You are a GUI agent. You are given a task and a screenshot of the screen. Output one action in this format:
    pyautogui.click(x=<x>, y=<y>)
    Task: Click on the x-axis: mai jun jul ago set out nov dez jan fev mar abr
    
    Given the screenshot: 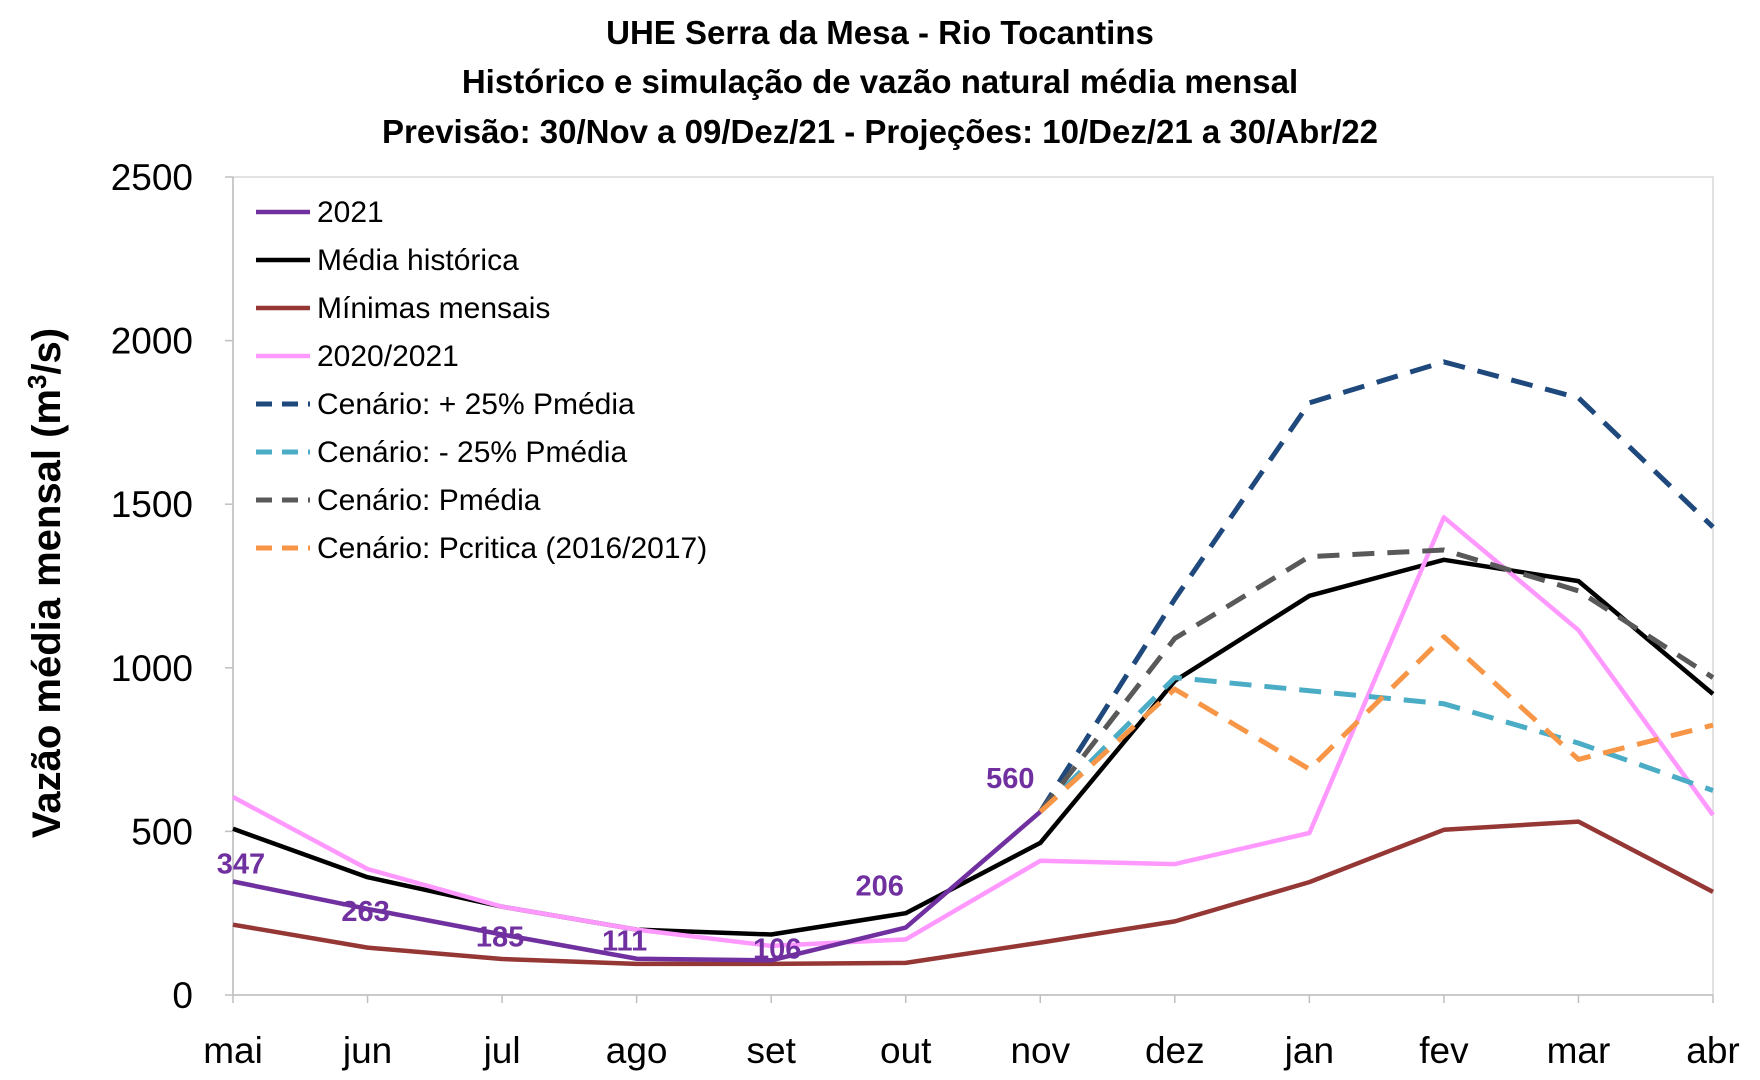 What is the action you would take?
    pyautogui.click(x=971, y=1033)
    